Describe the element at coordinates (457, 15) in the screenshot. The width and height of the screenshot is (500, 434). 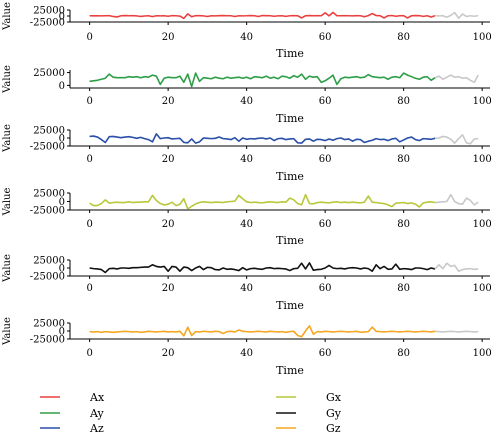
I see `series-line-ax-tail` at that location.